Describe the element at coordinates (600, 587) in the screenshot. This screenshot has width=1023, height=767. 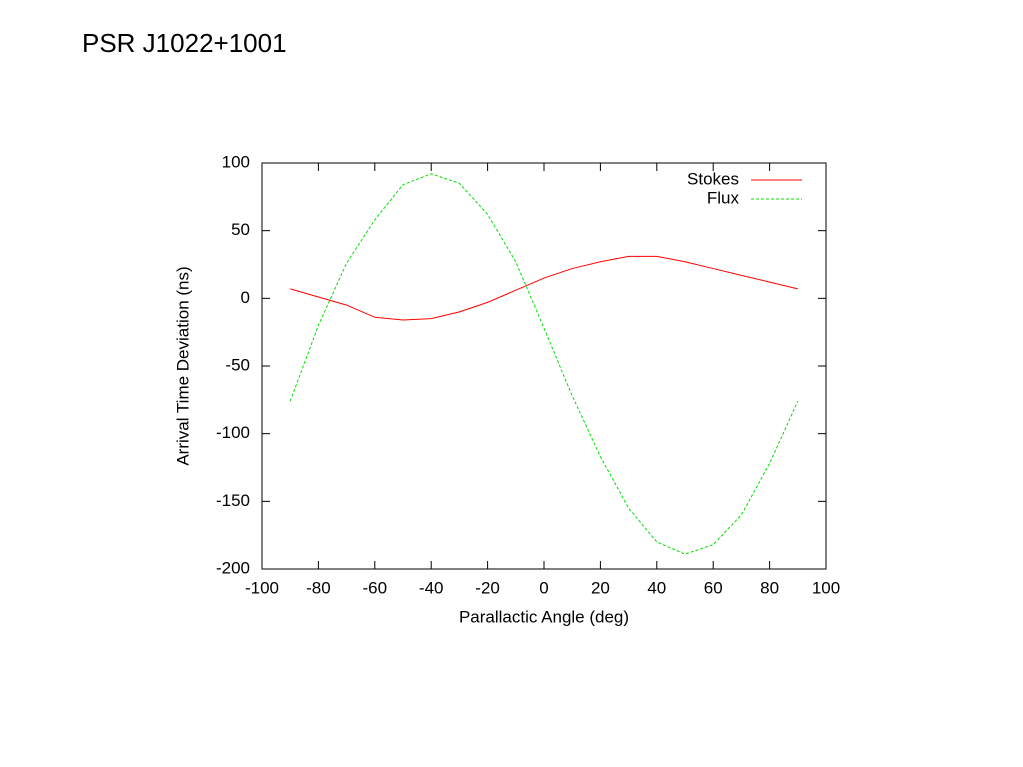
I see `x-tick-label: 20` at that location.